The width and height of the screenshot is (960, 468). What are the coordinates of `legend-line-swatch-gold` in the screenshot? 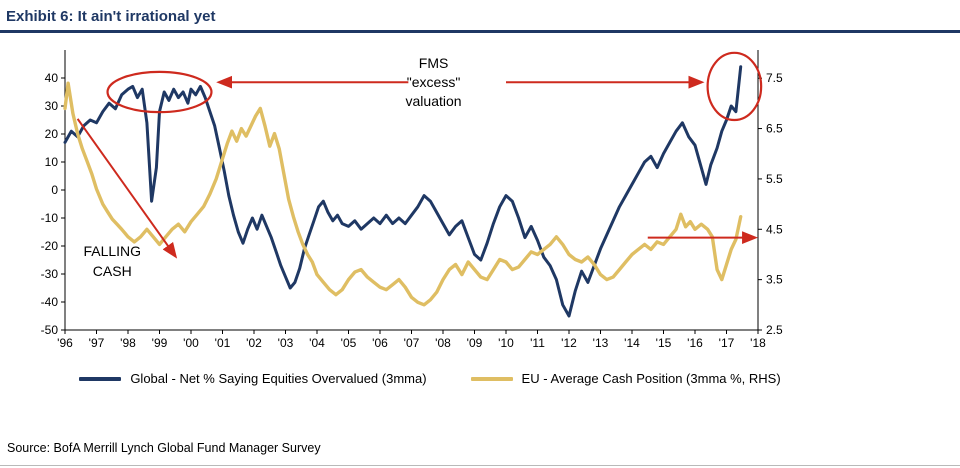 It's located at (491, 378).